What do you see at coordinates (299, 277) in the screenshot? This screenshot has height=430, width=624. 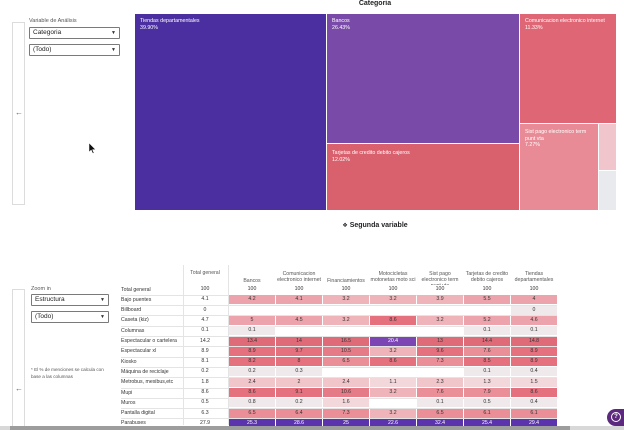 I see `column-header: Comunicacion electronico internet` at bounding box center [299, 277].